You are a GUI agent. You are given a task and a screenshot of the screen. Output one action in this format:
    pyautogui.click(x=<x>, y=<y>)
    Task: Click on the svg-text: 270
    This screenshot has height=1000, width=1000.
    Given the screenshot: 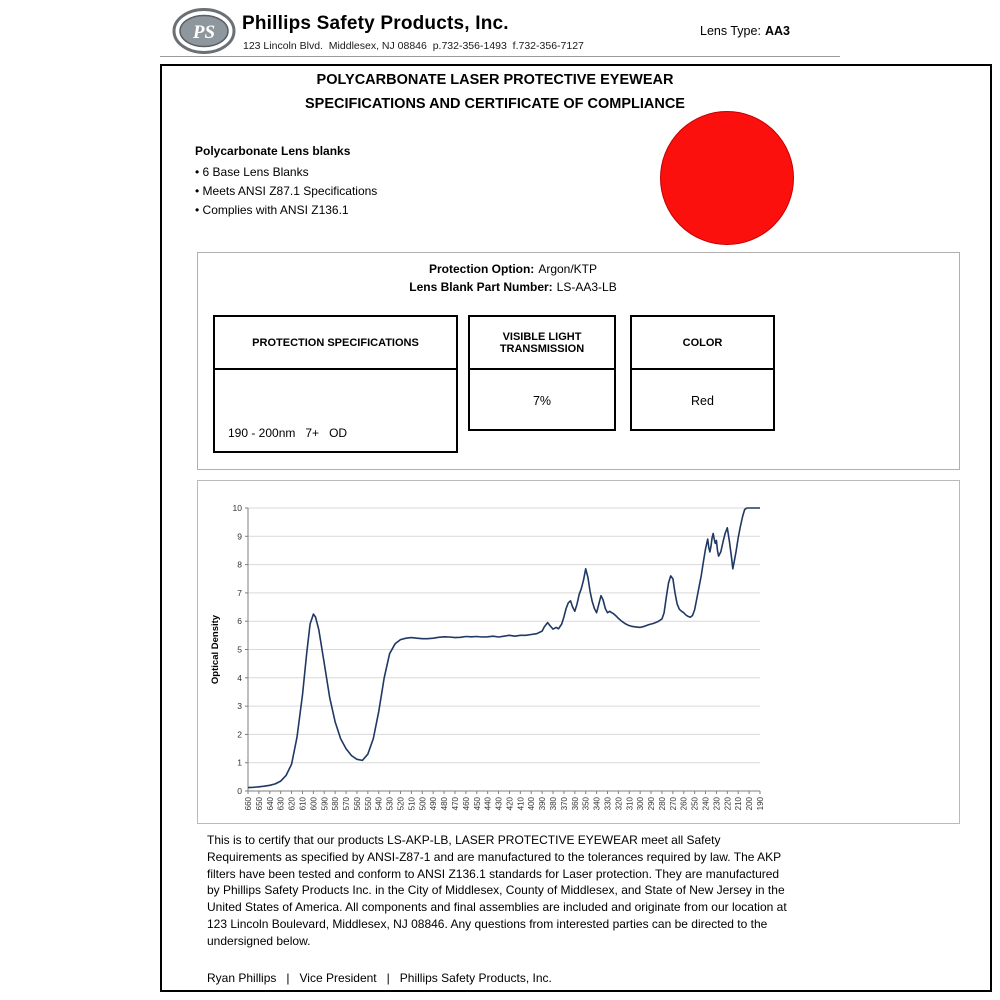 What is the action you would take?
    pyautogui.click(x=673, y=803)
    